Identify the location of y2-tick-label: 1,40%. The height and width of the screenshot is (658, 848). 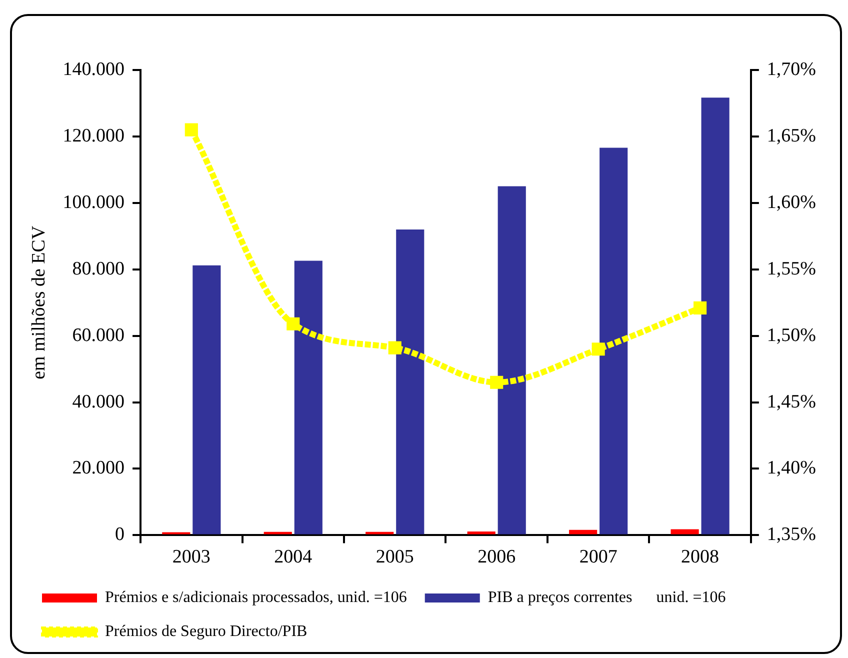
(791, 468).